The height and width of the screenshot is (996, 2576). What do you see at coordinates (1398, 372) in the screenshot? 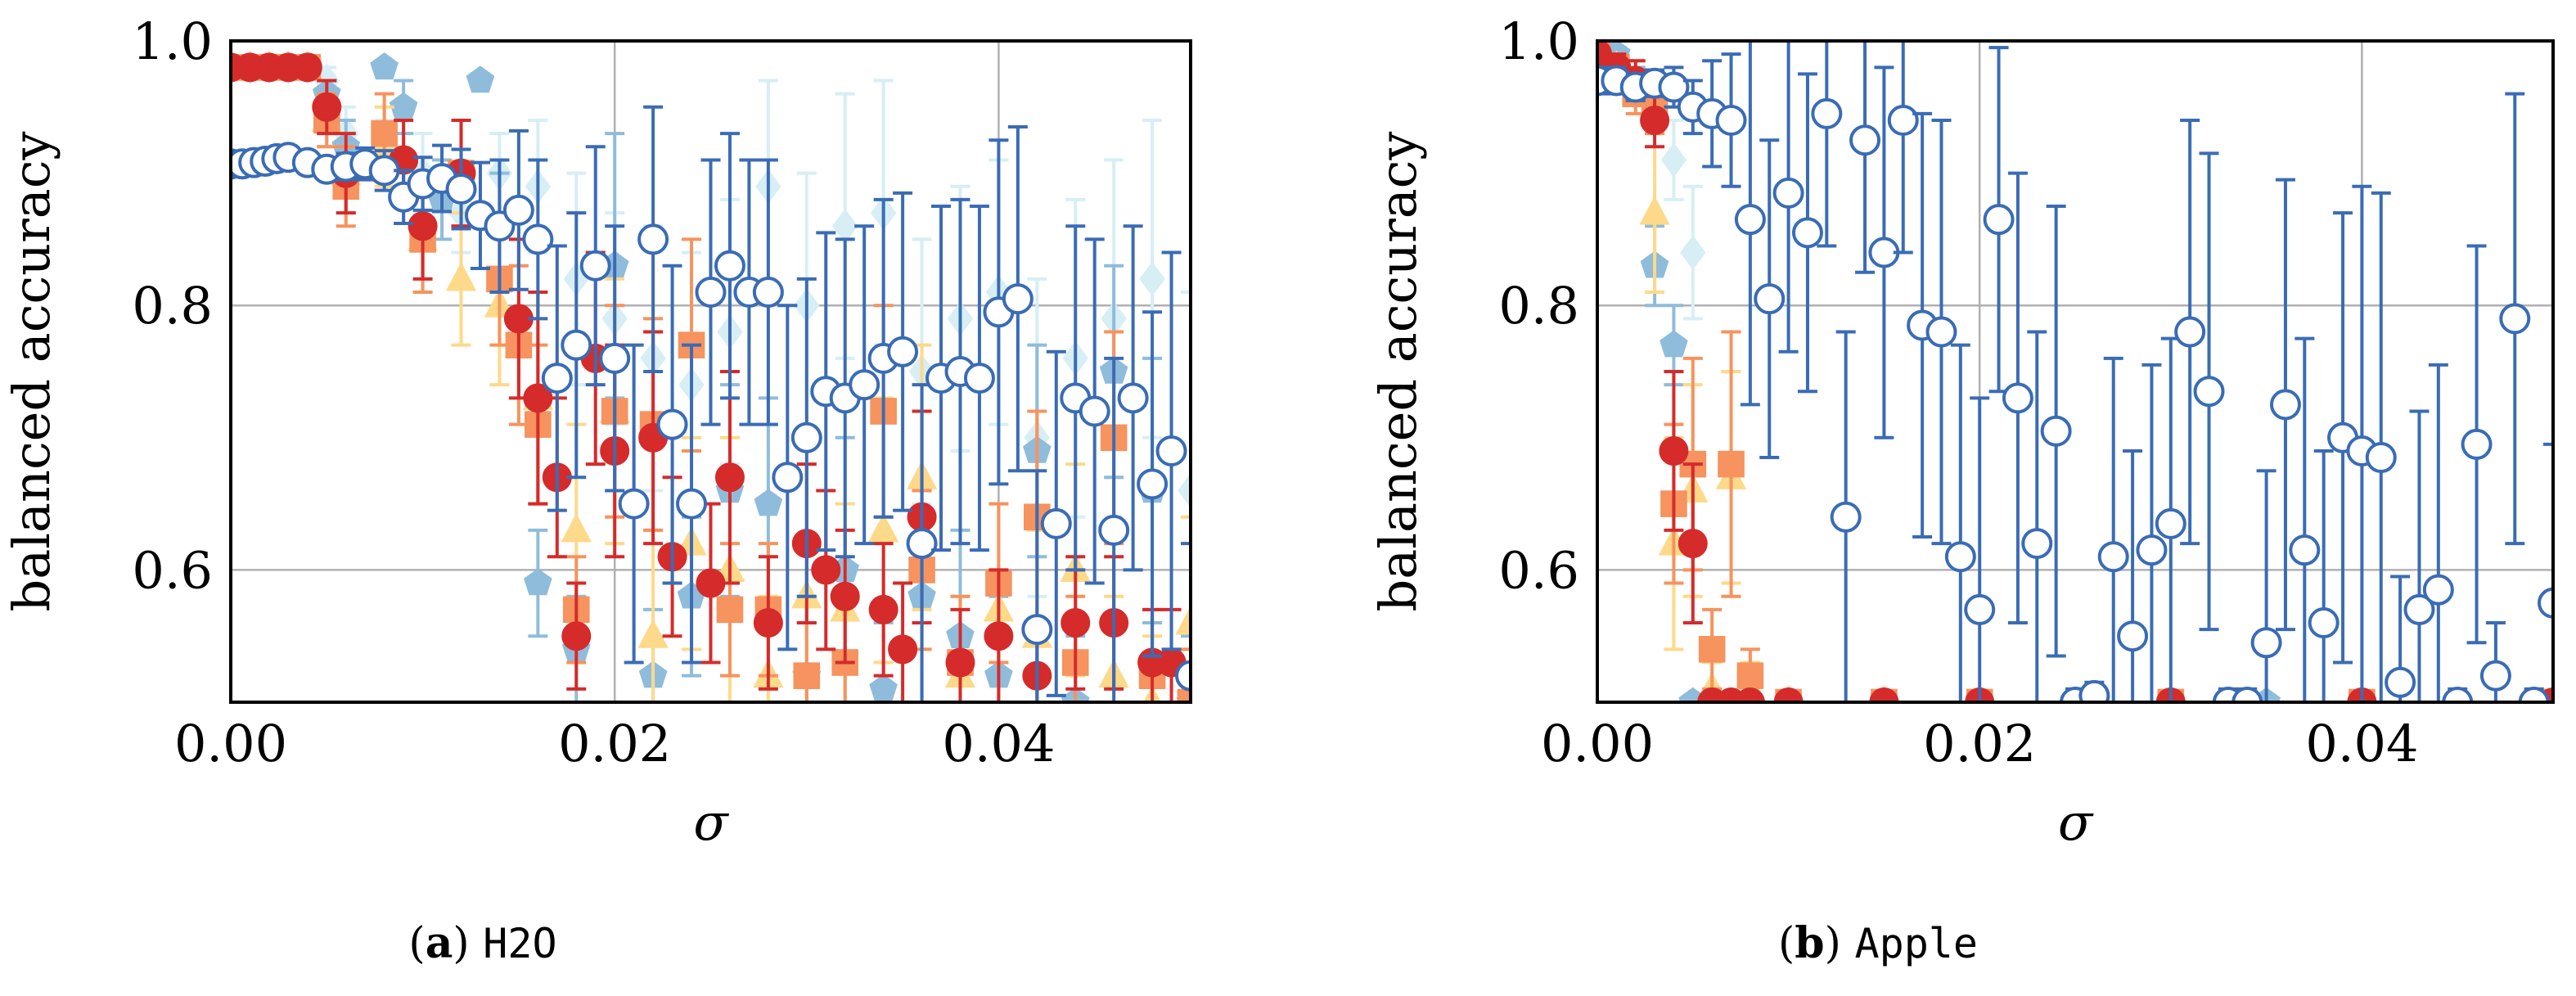
I see `y-axis-label: balanced accuracy` at bounding box center [1398, 372].